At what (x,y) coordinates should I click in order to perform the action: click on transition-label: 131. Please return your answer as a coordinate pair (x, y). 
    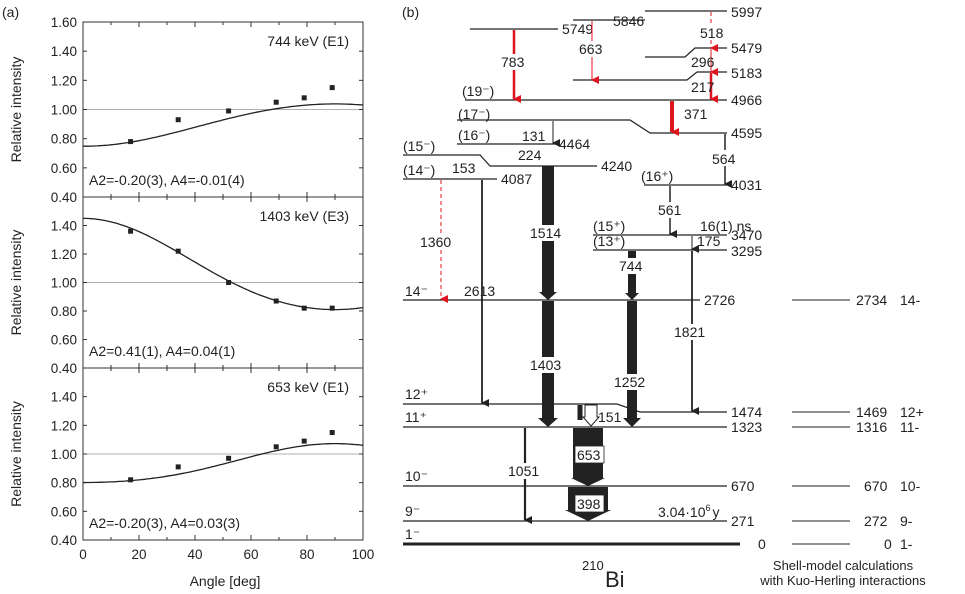
    Looking at the image, I should click on (534, 136).